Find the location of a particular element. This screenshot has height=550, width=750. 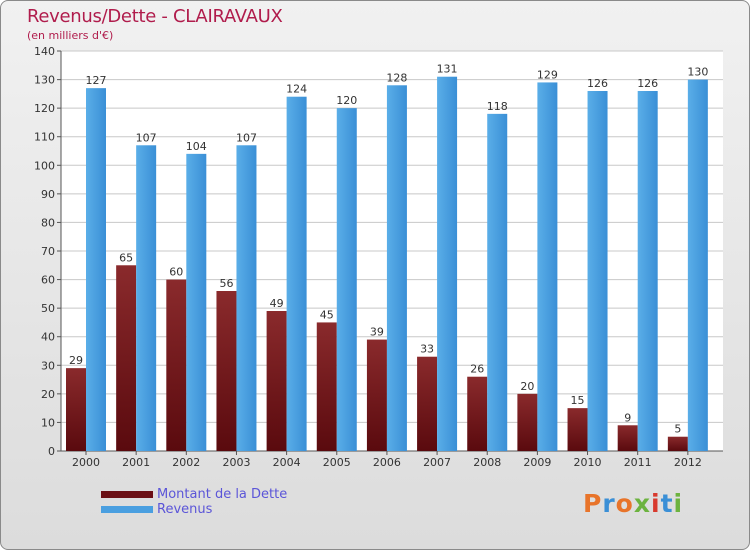

y-tick-label: 30 is located at coordinates (48, 365).